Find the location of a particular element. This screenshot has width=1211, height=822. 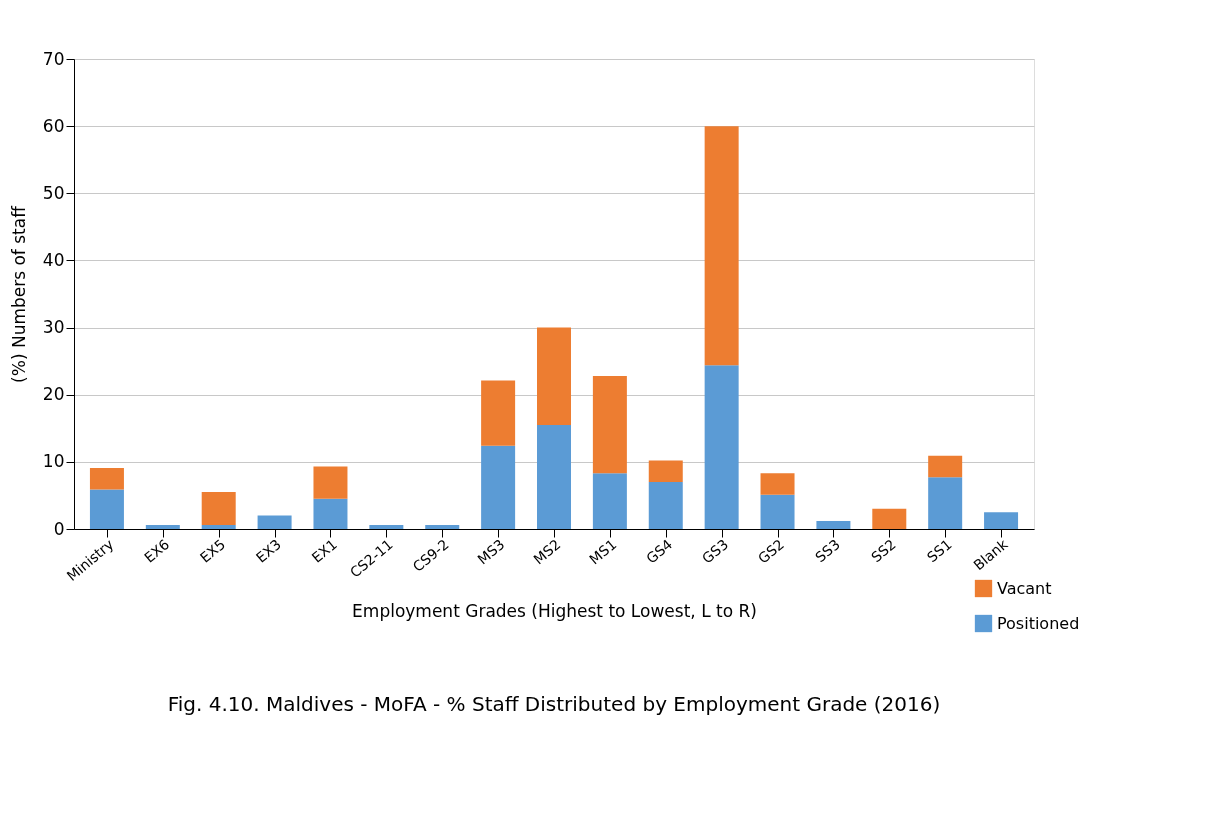

x-axis-title: Employment Grades (Highest to Lowest, L to R) is located at coordinates (554, 610).